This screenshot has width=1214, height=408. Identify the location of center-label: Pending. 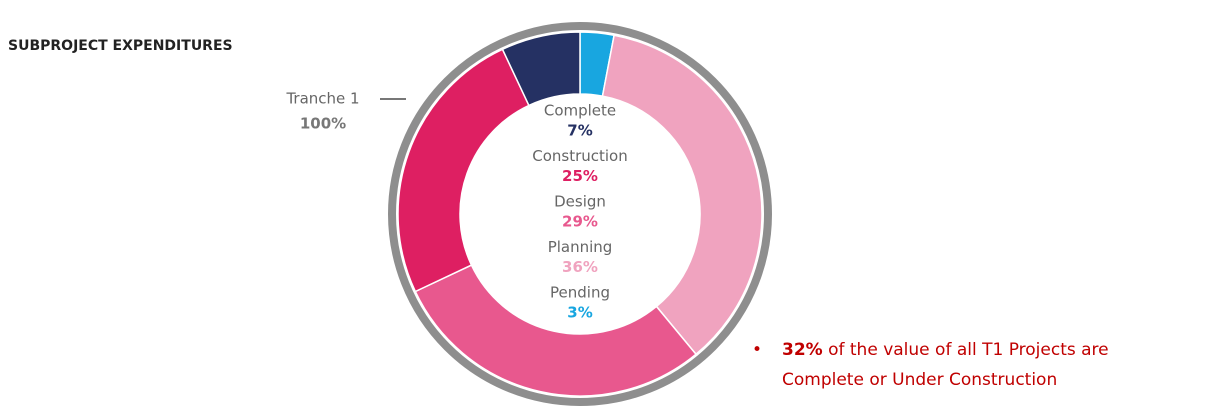
(580, 293).